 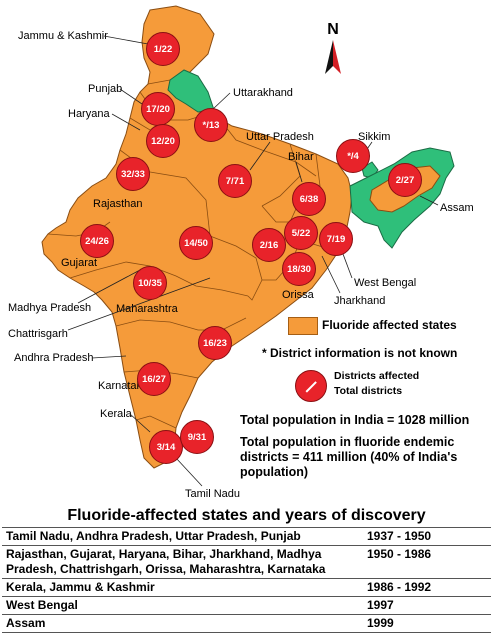 What do you see at coordinates (353, 156) in the screenshot?
I see `badge-sikkim: */4` at bounding box center [353, 156].